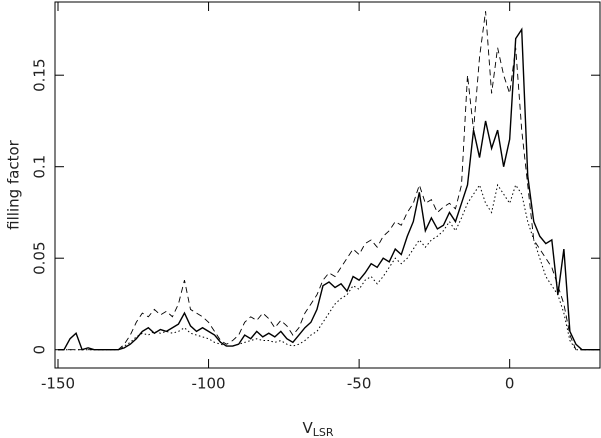  Describe the element at coordinates (40, 167) in the screenshot. I see `y-tick-label: 0.1` at that location.